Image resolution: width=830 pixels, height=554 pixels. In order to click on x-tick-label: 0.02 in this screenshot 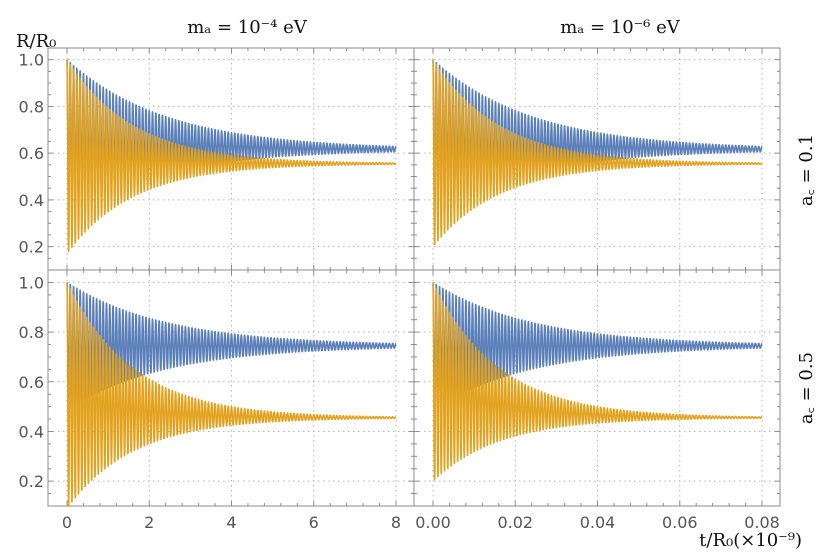, I will do `click(515, 522)`.